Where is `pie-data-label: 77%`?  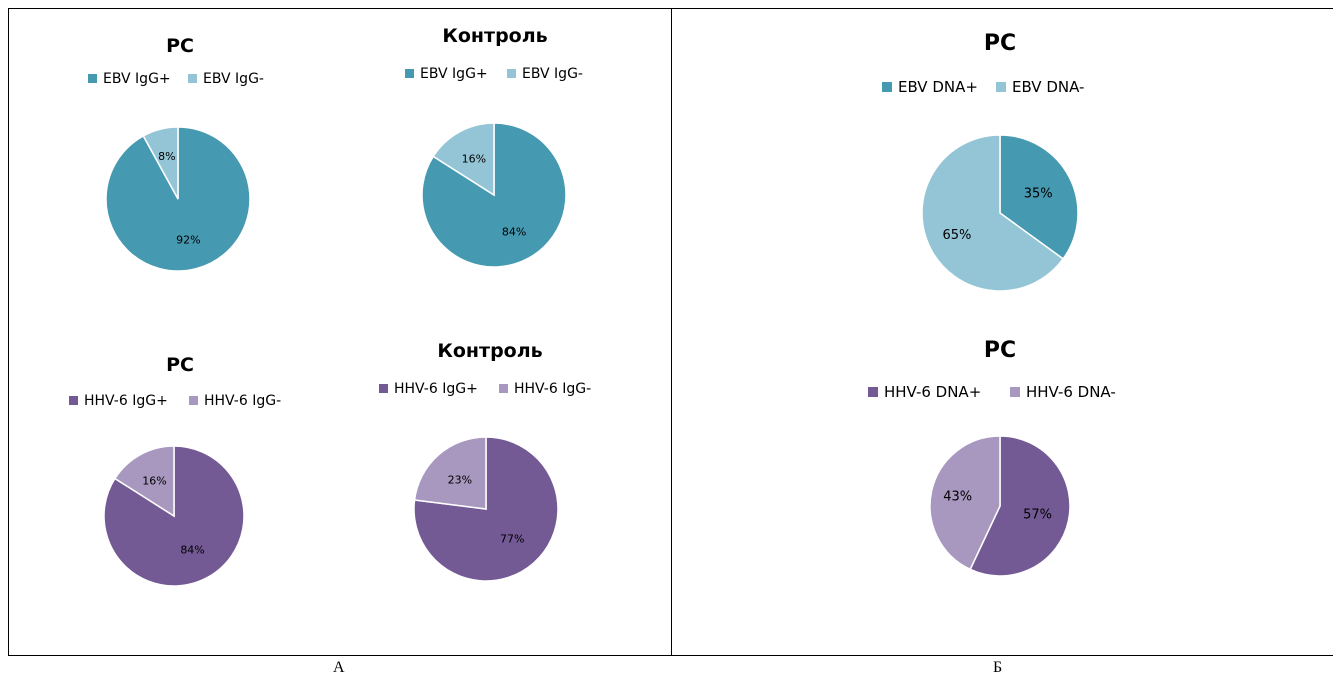
pie-data-label: 77% is located at coordinates (512, 539).